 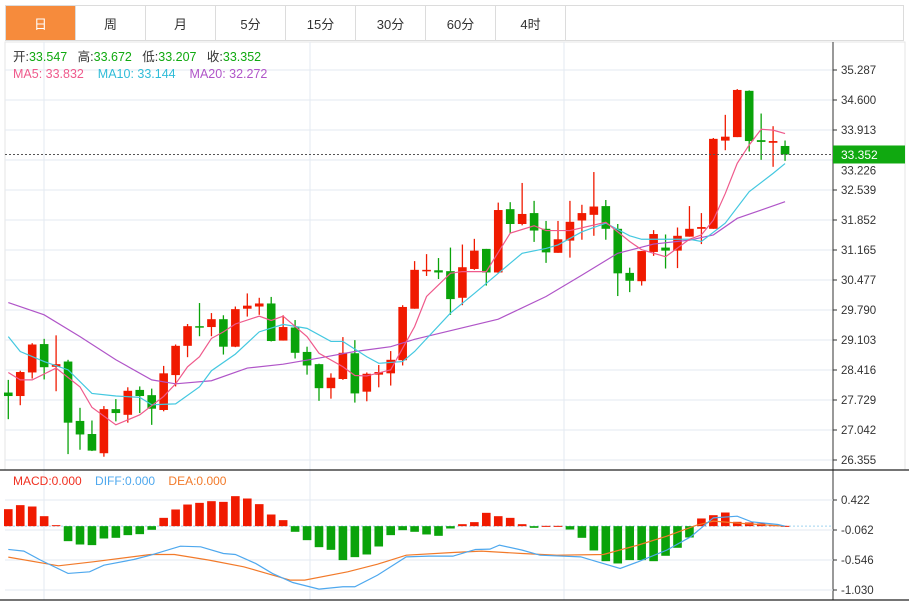 I want to click on high-value: 33.672, so click(x=112, y=57).